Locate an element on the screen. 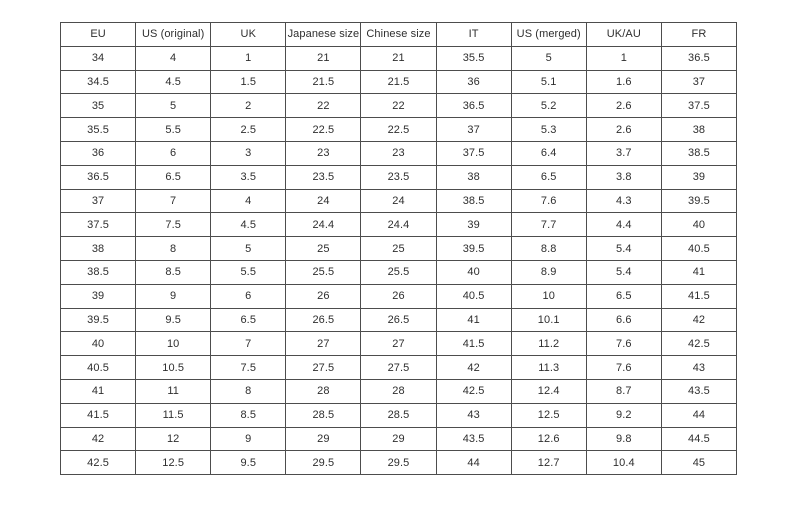  table-row: 42 12 9 29 29 43.5 12.6 9.8 44.5 is located at coordinates (398, 439).